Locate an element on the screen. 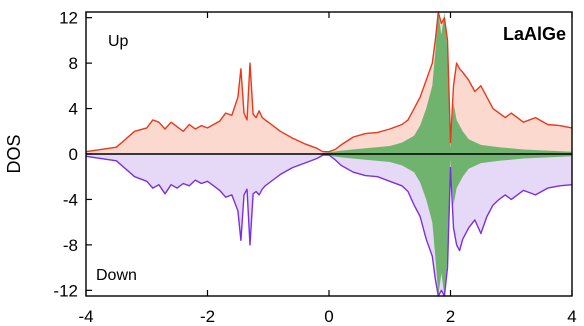 The height and width of the screenshot is (326, 584). y-tick-label: -12 is located at coordinates (65, 290).